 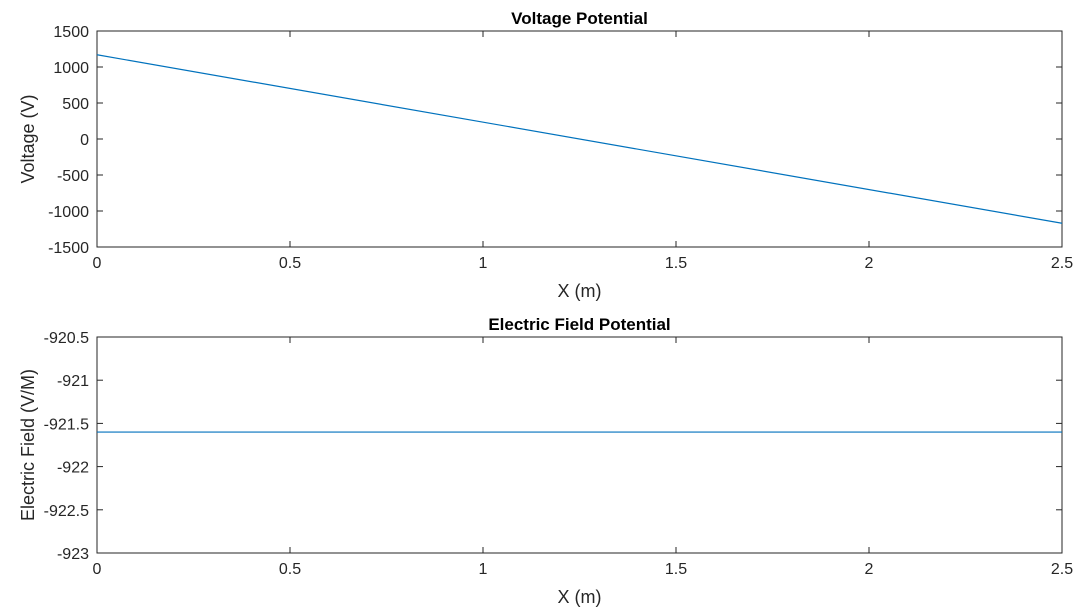 I want to click on chart-title: Electric Field Potential, so click(x=579, y=324).